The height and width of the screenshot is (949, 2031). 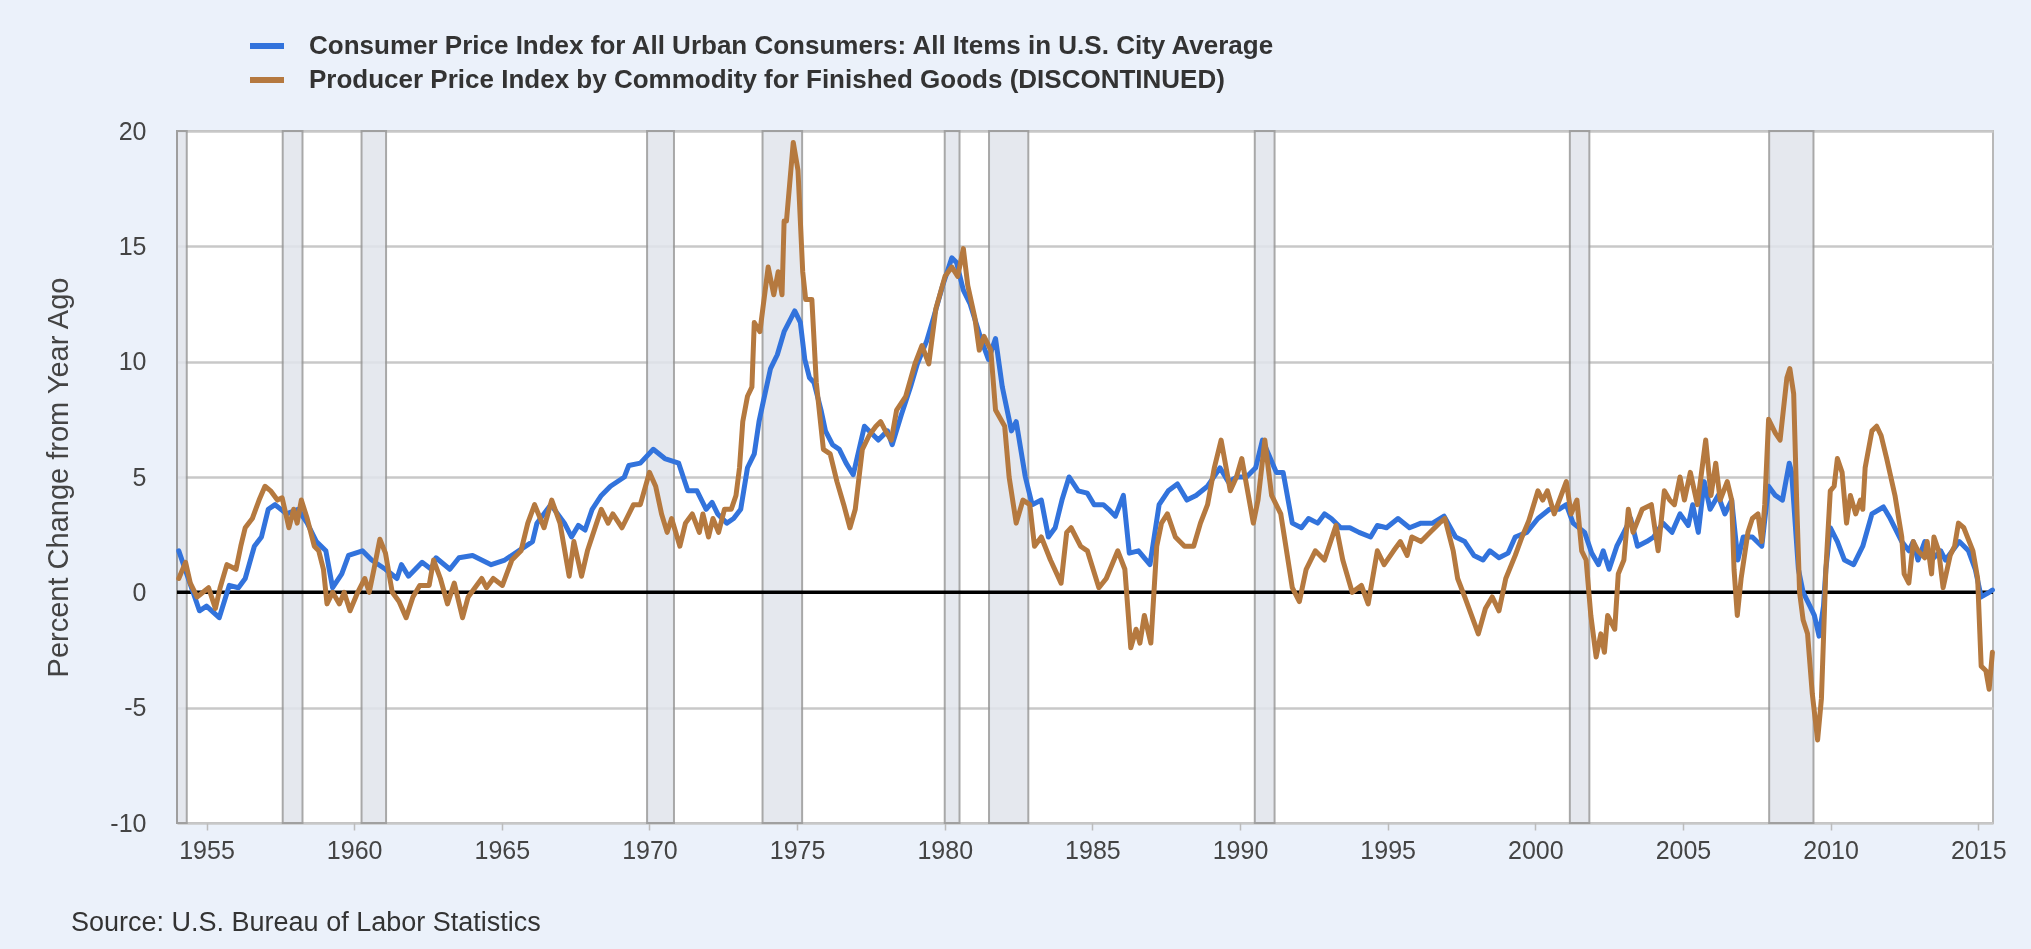 I want to click on y-tick-label: 10, so click(x=132, y=361).